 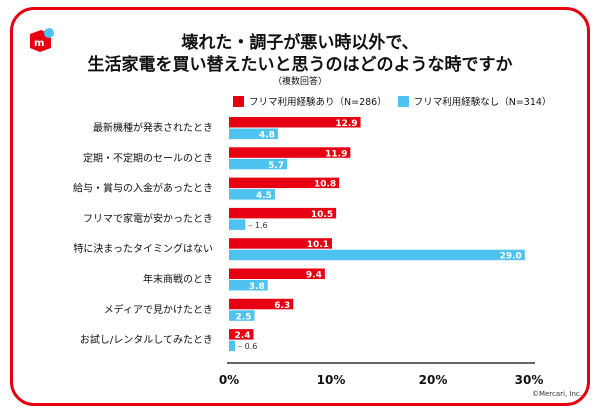 What do you see at coordinates (482, 102) in the screenshot?
I see `legend-label-series-2: フリマ利用経験なし（N=314）` at bounding box center [482, 102].